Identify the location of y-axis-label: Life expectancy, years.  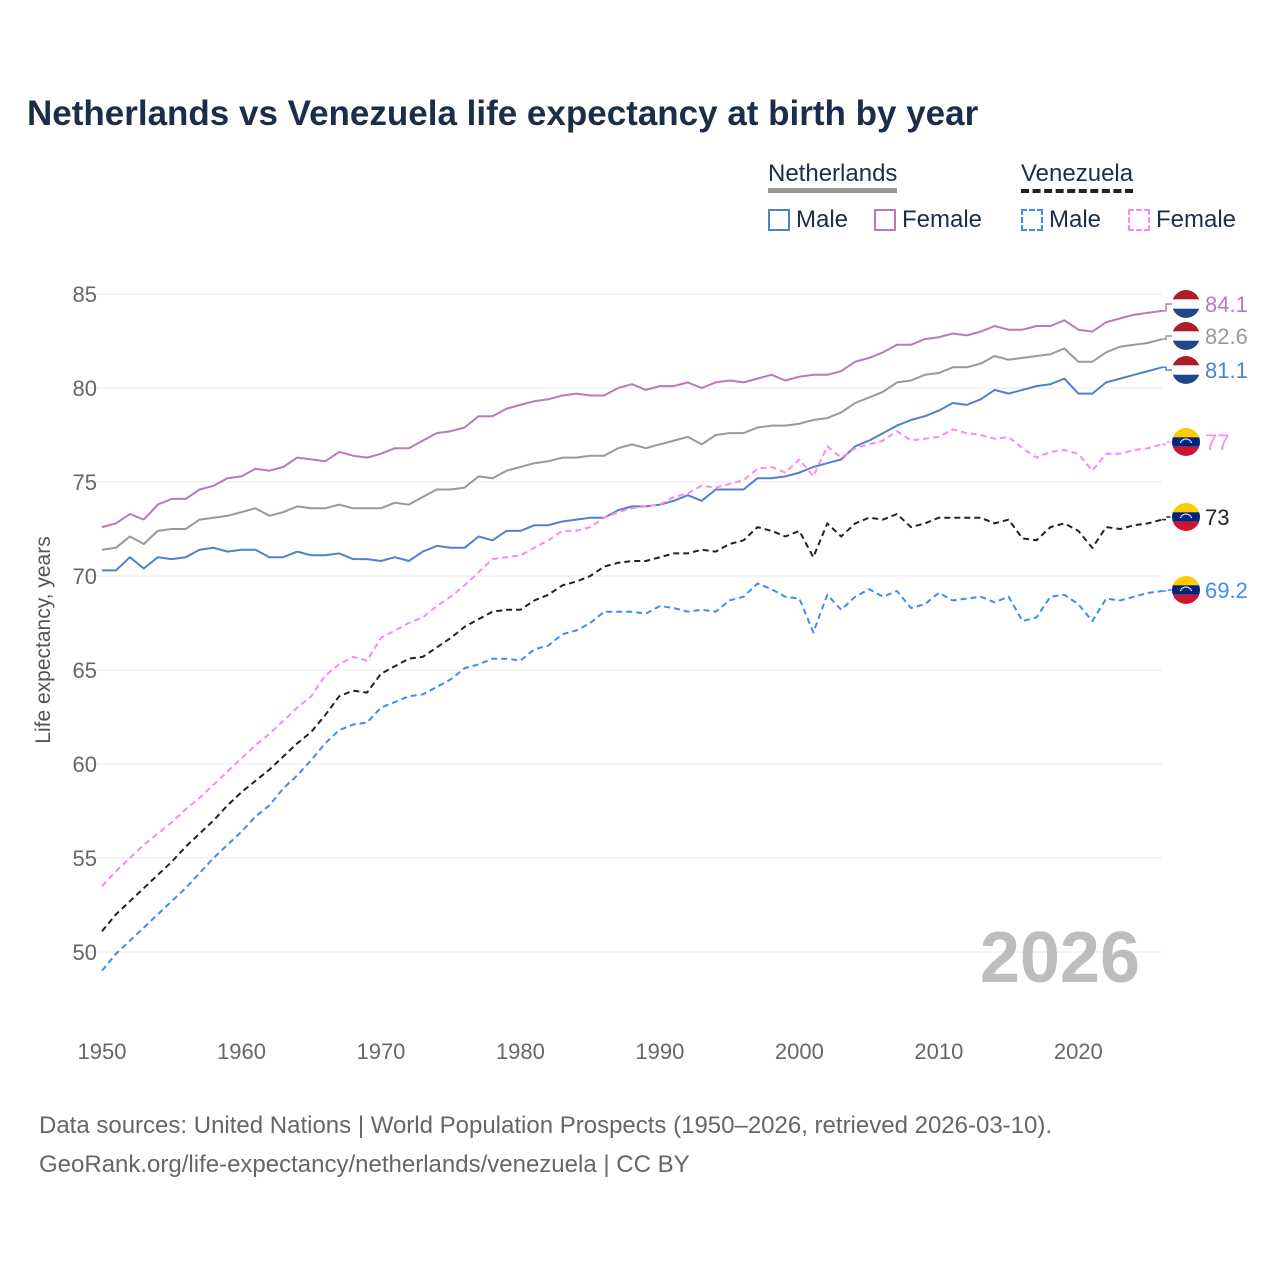
(43, 639).